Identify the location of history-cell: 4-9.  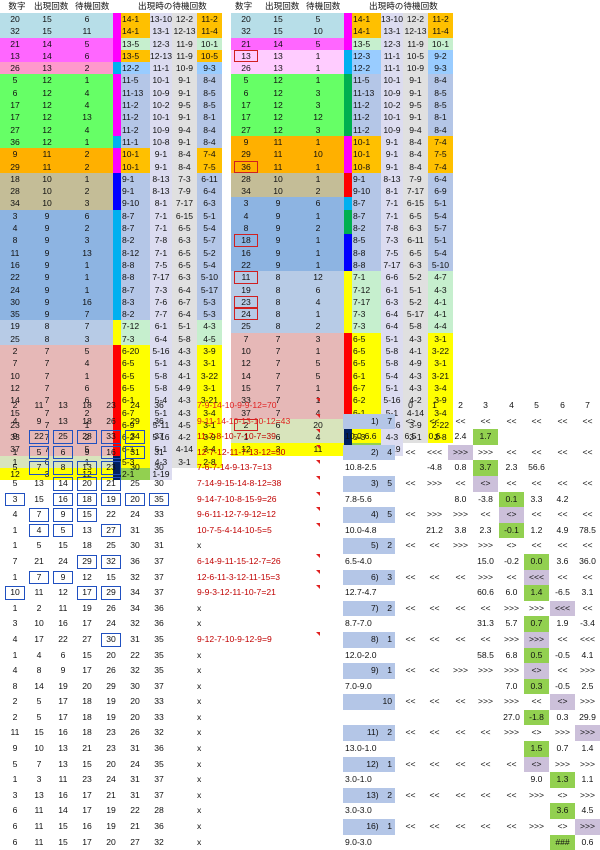
(415, 363).